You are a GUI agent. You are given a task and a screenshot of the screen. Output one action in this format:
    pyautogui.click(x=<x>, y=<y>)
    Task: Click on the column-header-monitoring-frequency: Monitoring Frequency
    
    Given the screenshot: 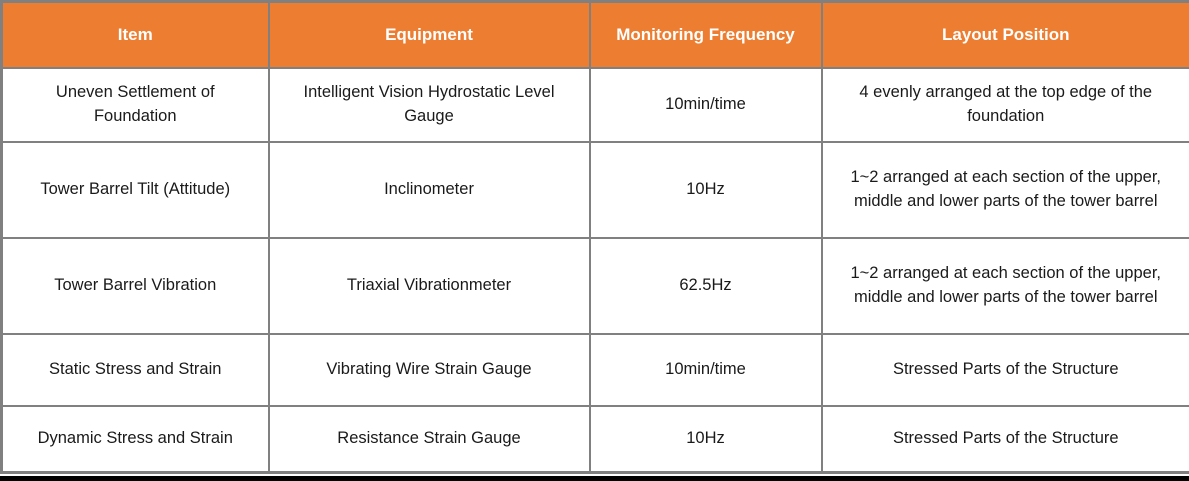 What is the action you would take?
    pyautogui.click(x=705, y=34)
    